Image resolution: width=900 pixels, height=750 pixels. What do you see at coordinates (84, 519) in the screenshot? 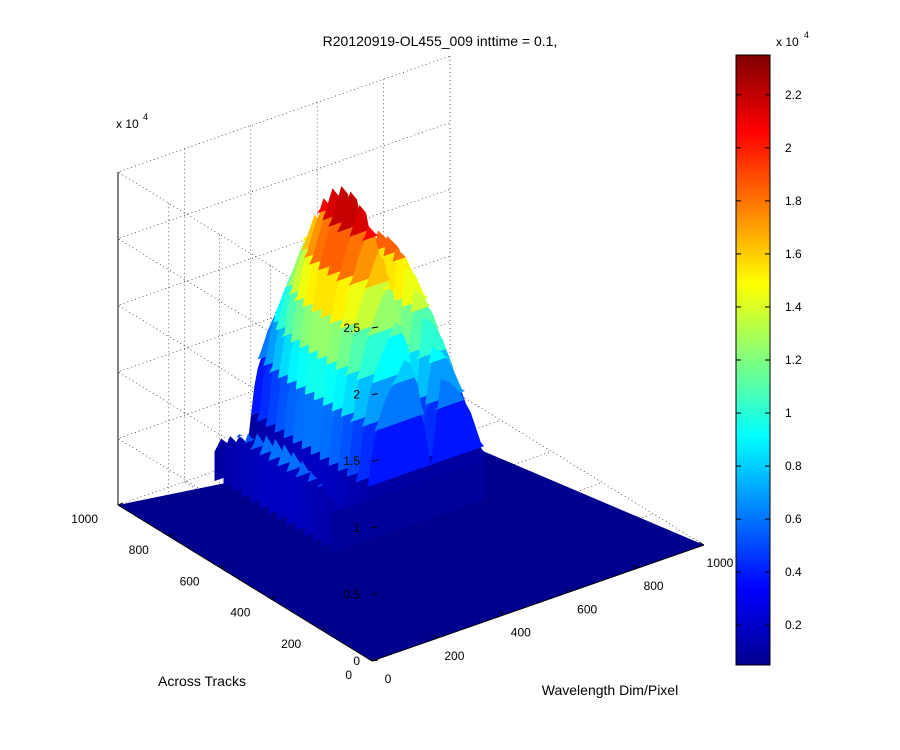
I see `y-tick-label: 1000` at bounding box center [84, 519].